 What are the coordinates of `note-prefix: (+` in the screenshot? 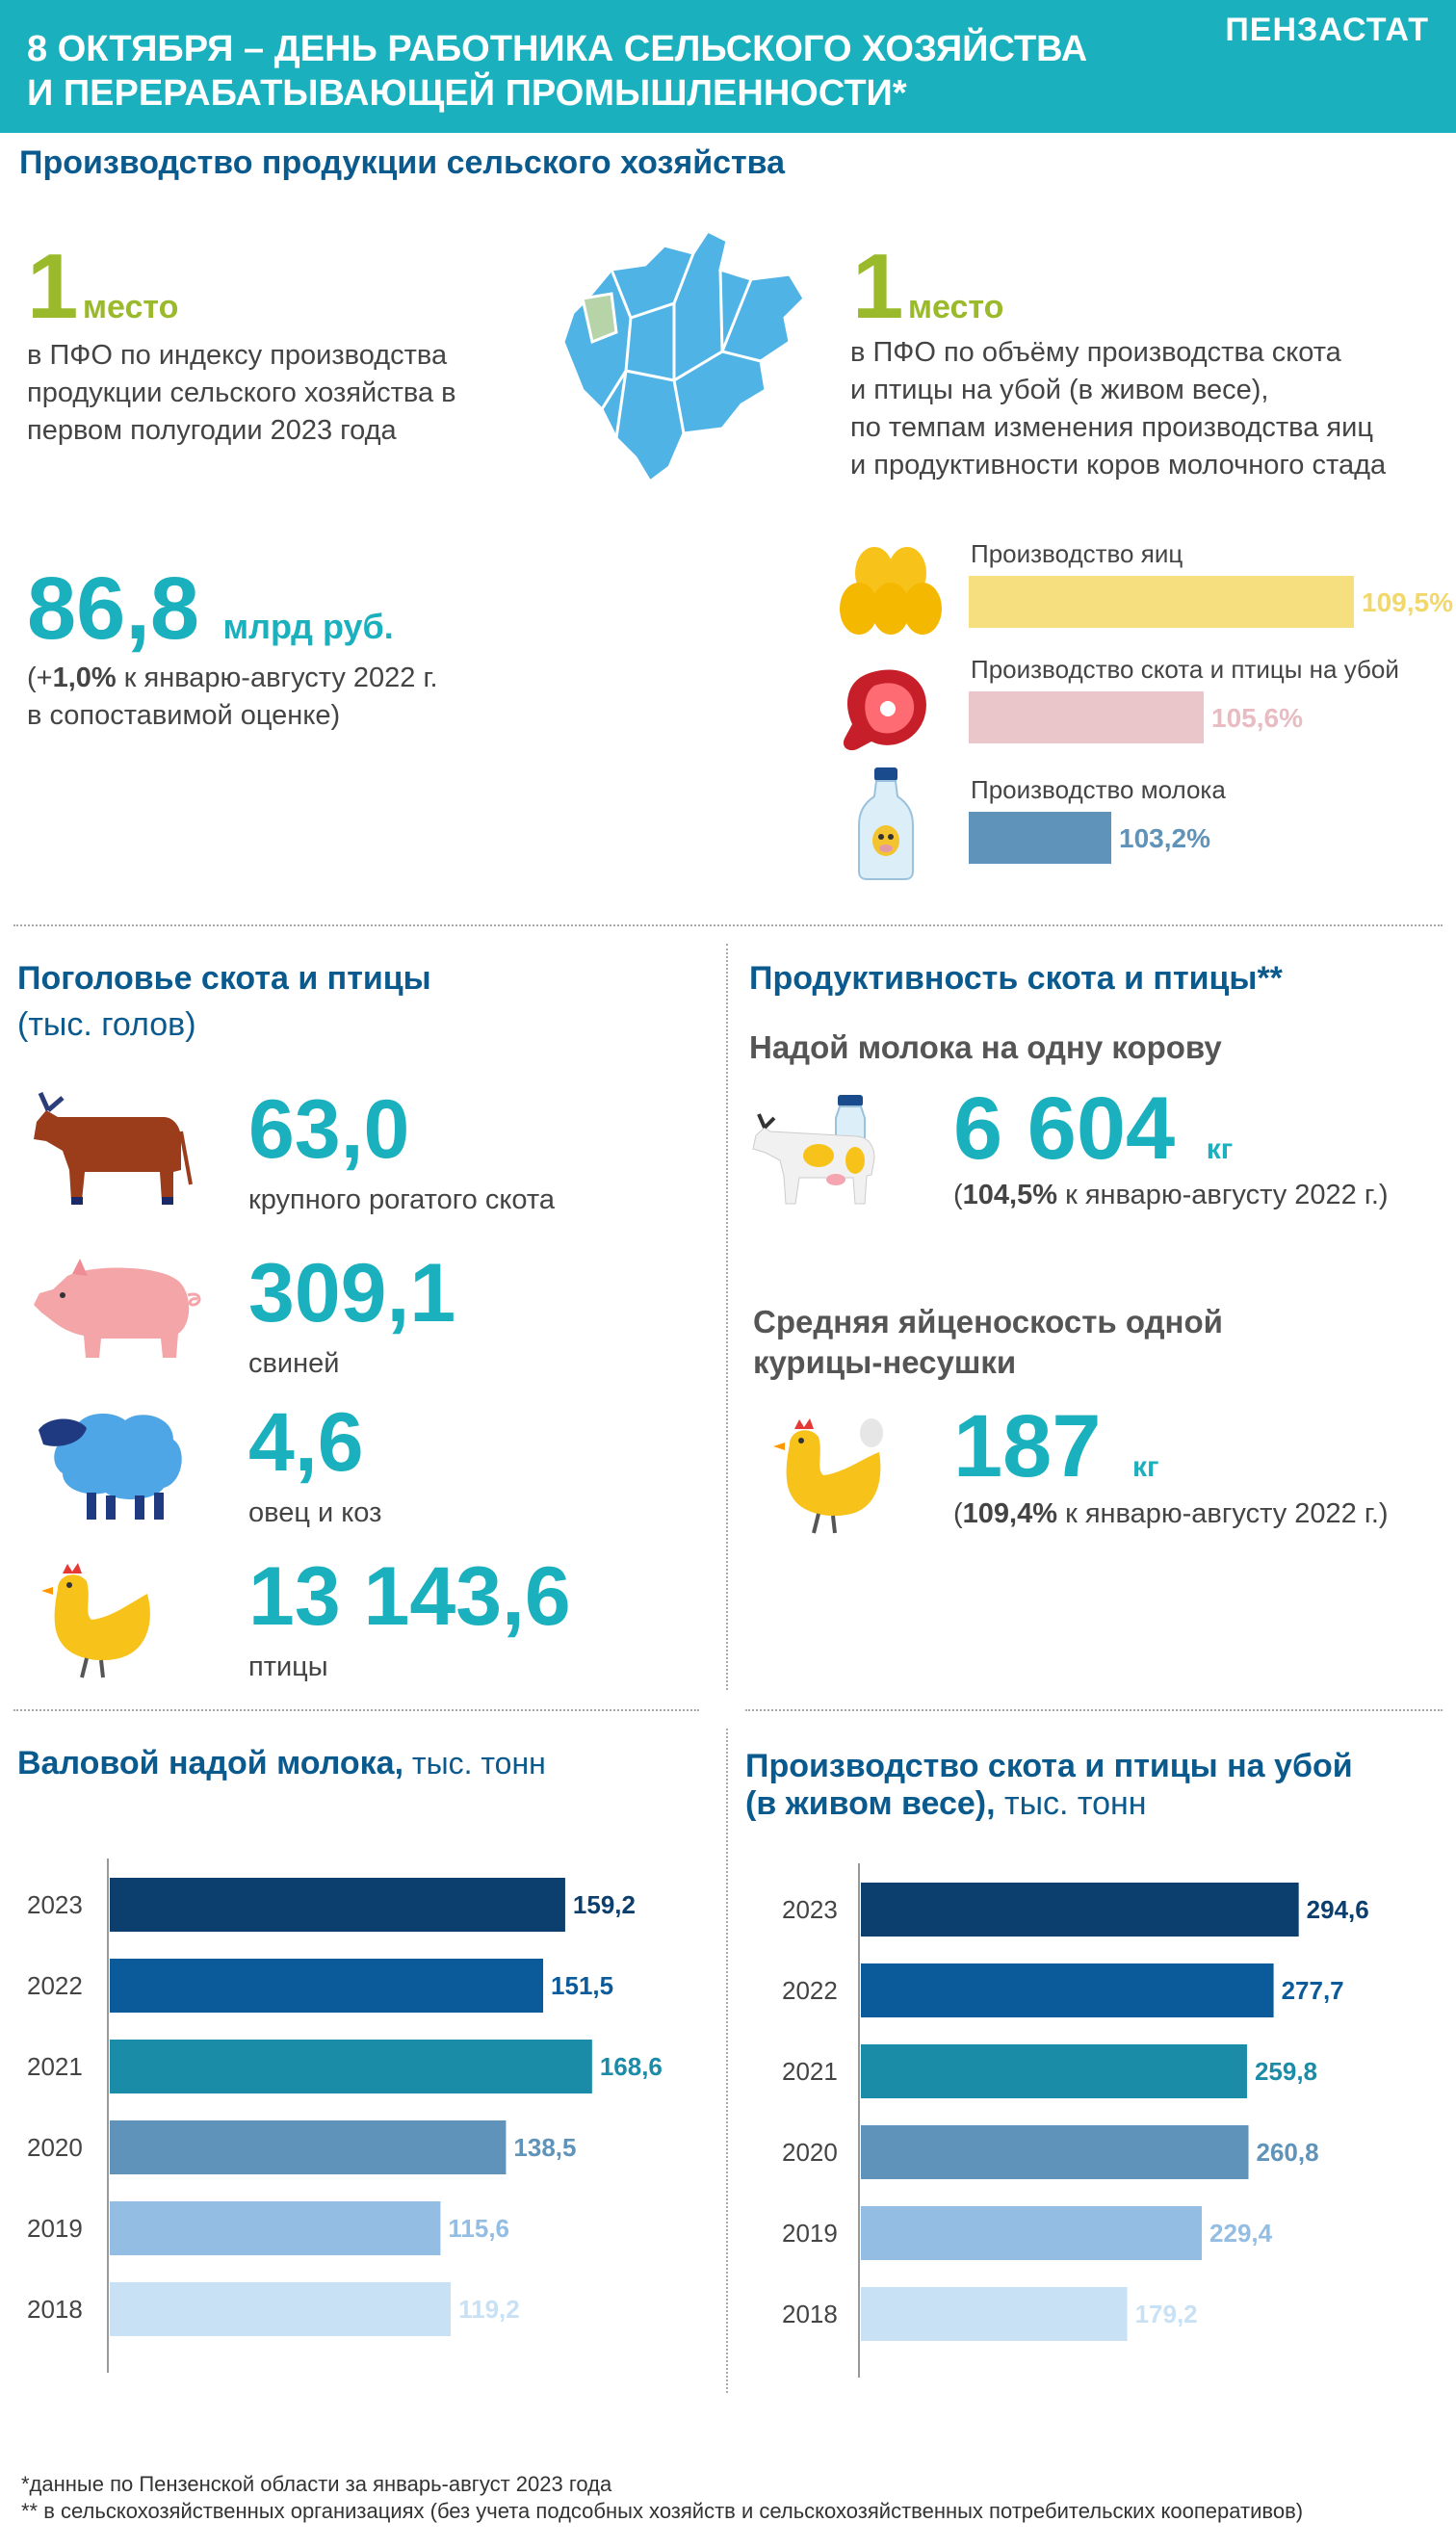 It's located at (40, 678).